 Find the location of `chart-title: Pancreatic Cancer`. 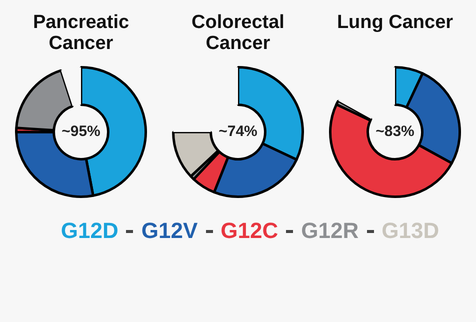

chart-title: Pancreatic Cancer is located at coordinates (81, 34).